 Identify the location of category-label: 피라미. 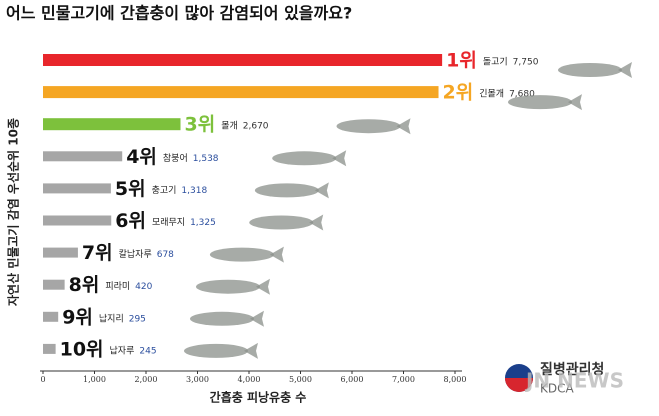
(117, 286).